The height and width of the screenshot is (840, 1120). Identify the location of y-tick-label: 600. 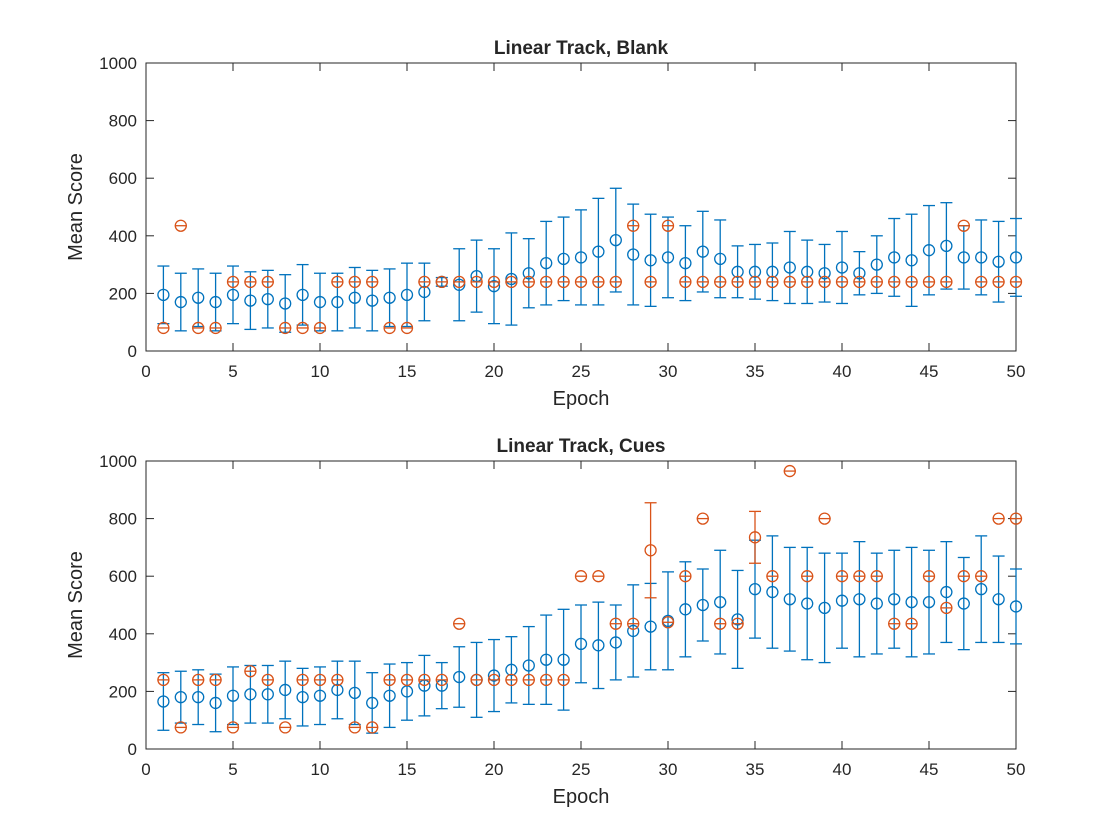
(123, 576).